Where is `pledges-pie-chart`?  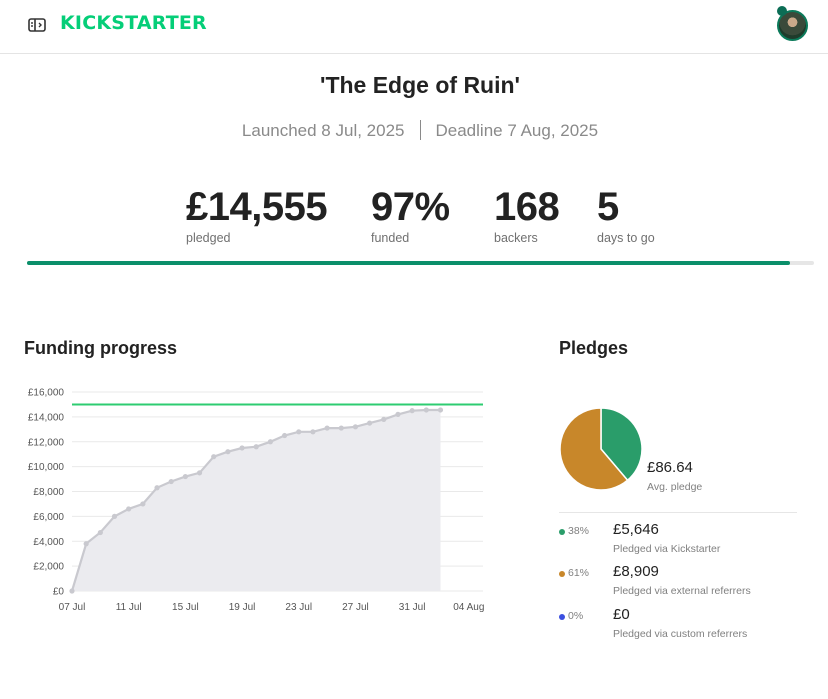
pledges-pie-chart is located at coordinates (601, 449).